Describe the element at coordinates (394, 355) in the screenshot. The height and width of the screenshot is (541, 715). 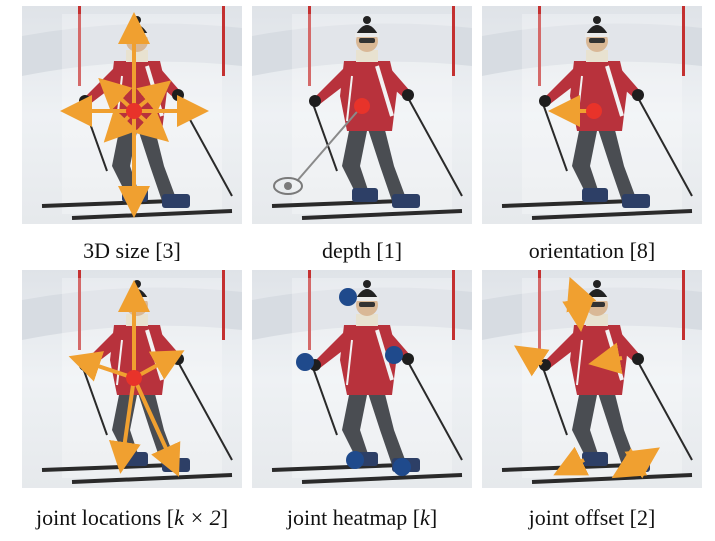
I see `joint-dot-right-hand` at that location.